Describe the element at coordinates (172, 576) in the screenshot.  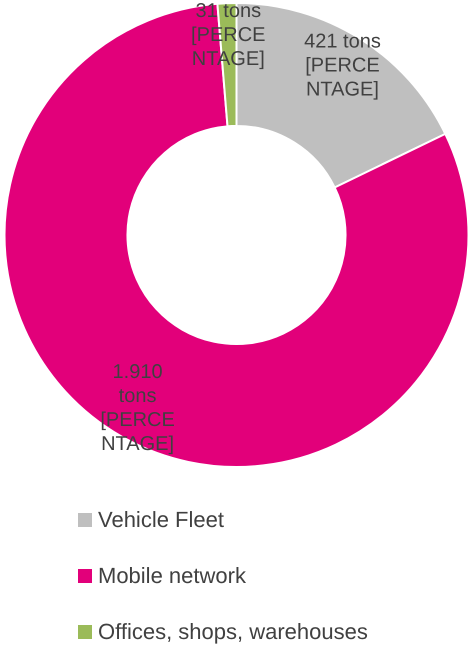
I see `legend-label: Mobile network` at that location.